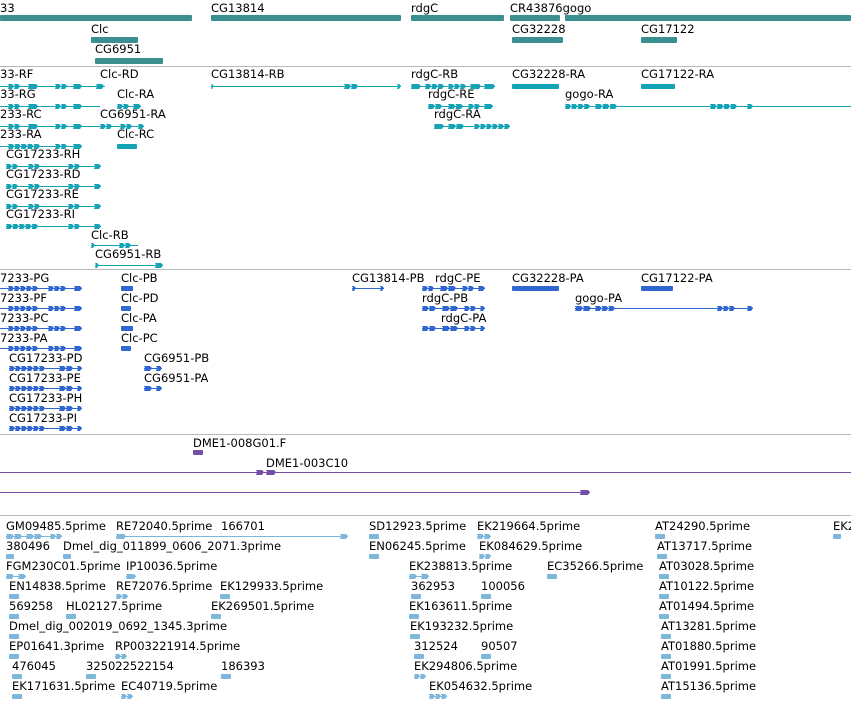 The image size is (851, 702). What do you see at coordinates (169, 686) in the screenshot?
I see `est-label: EC40719.5prime` at bounding box center [169, 686].